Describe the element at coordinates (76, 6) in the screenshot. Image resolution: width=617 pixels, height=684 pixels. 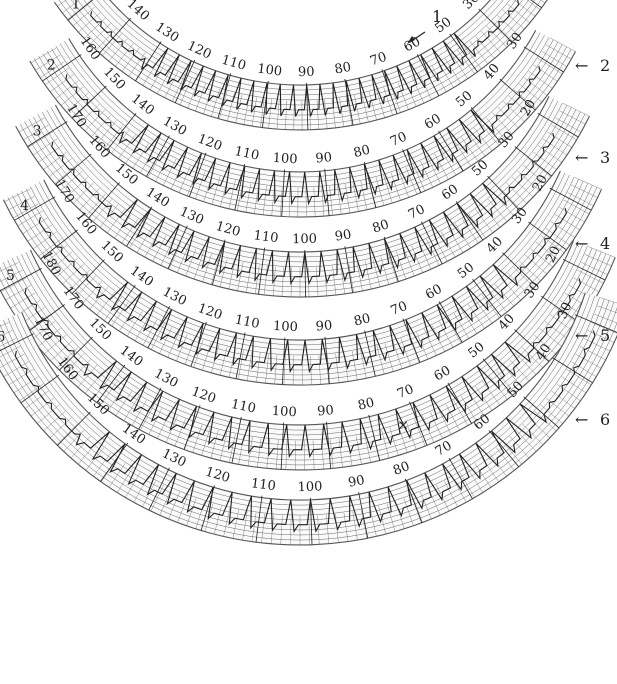
I see `curve-marker-1: 1` at that location.